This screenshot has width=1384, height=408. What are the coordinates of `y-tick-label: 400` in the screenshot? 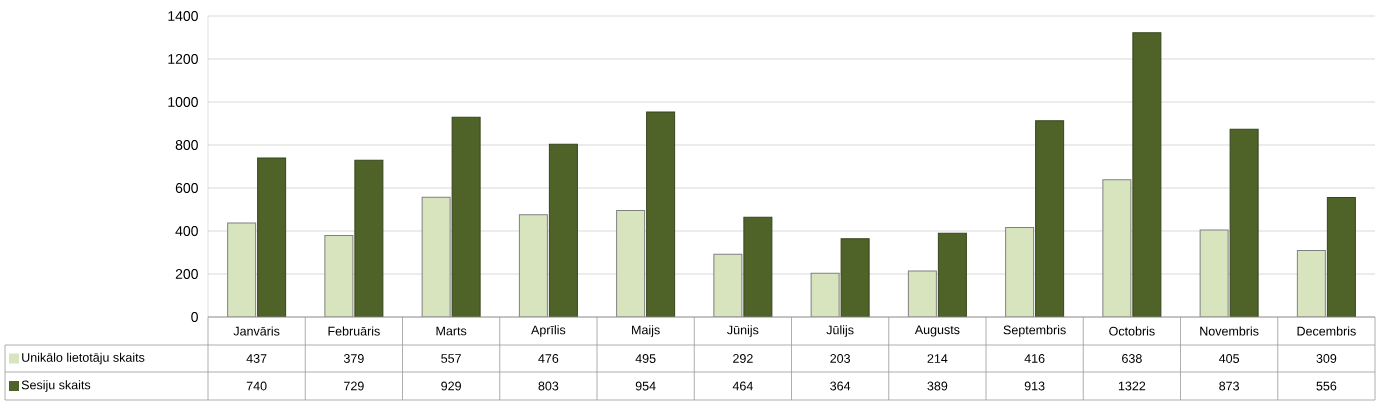 It's located at (186, 231).